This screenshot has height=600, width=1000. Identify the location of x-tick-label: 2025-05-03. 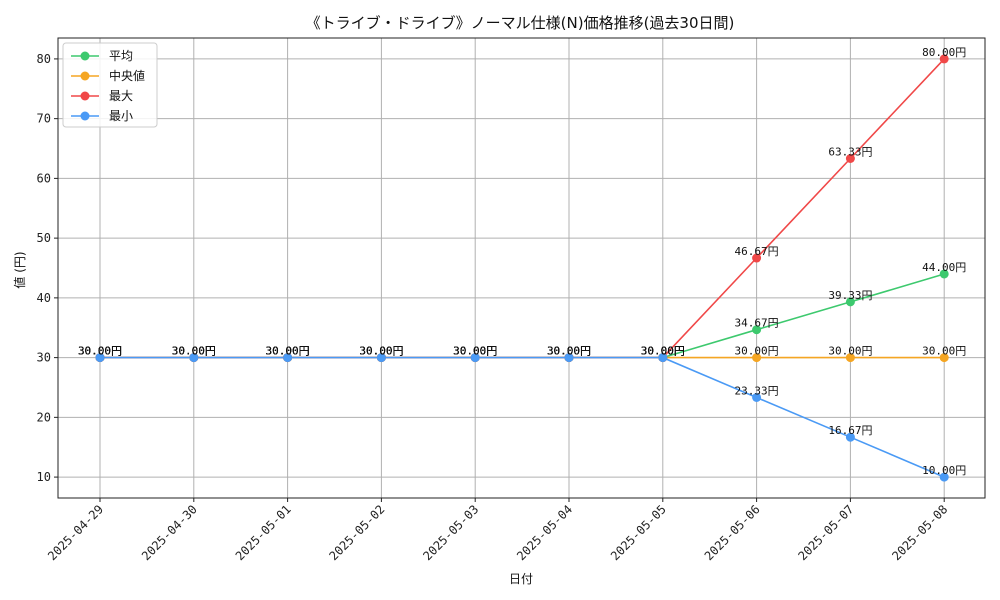
(450, 532).